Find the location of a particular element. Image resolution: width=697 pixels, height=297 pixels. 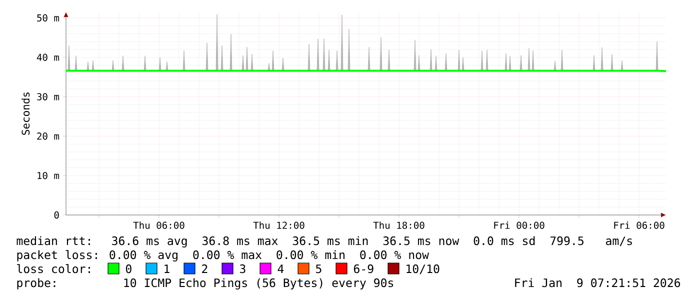

legend-label: 3 is located at coordinates (243, 269).